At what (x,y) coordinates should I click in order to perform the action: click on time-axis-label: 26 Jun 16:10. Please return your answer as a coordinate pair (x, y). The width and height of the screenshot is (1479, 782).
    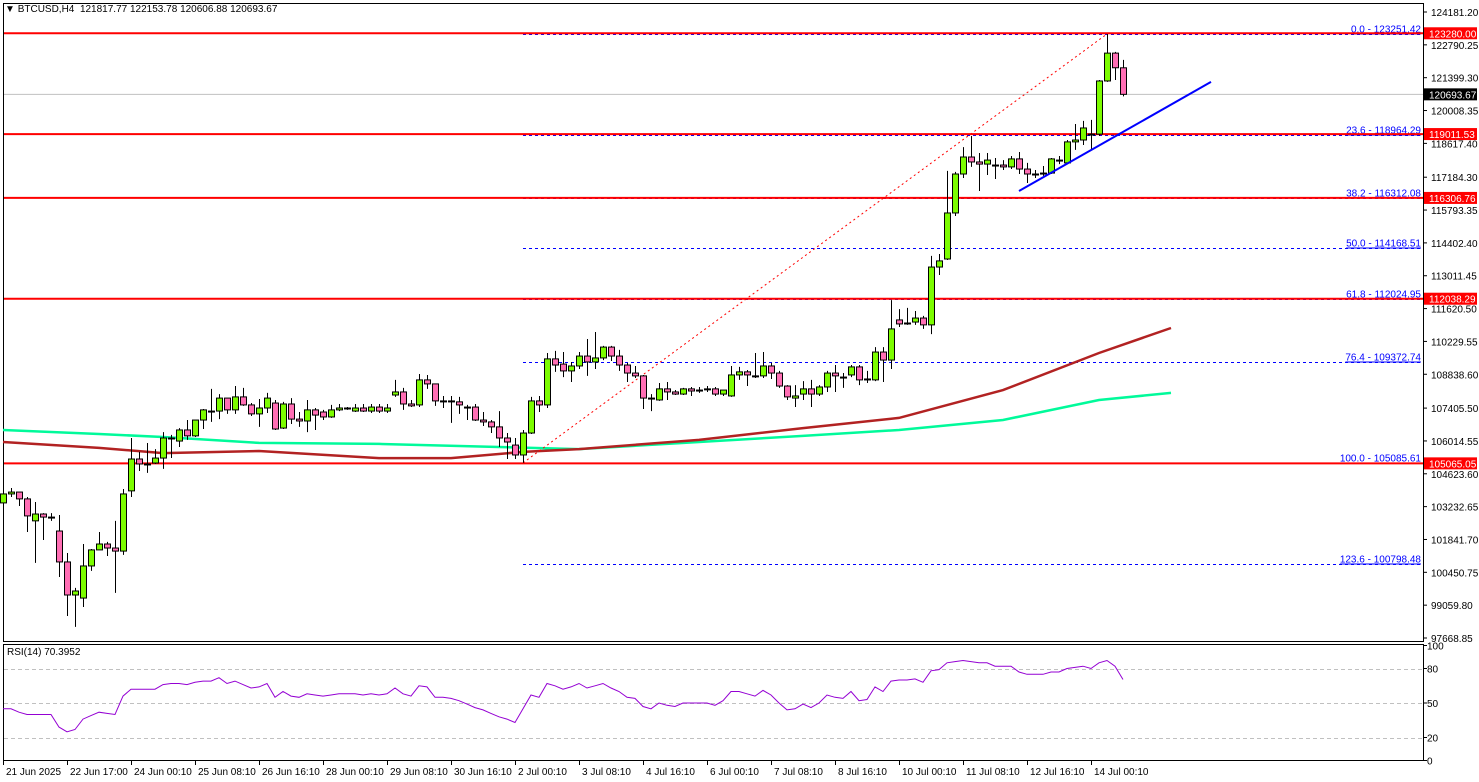
    Looking at the image, I should click on (291, 772).